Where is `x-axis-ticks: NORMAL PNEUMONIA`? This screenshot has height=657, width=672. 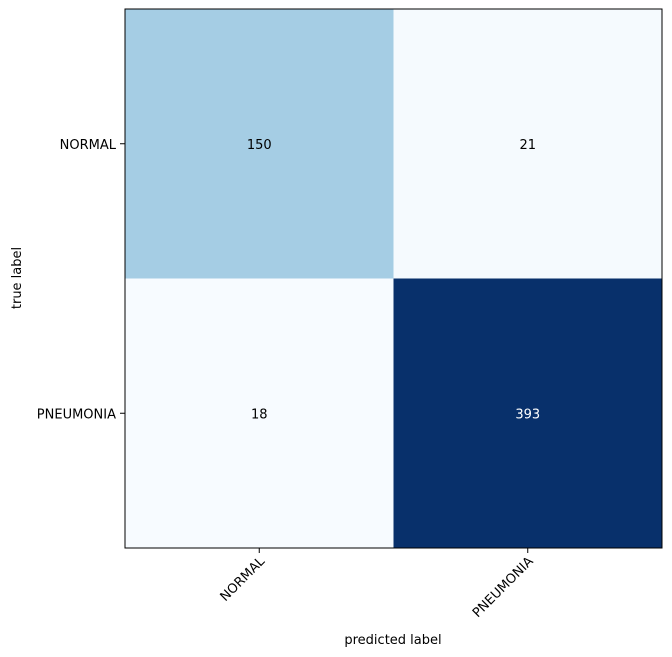
x-axis-ticks: NORMAL PNEUMONIA is located at coordinates (377, 584).